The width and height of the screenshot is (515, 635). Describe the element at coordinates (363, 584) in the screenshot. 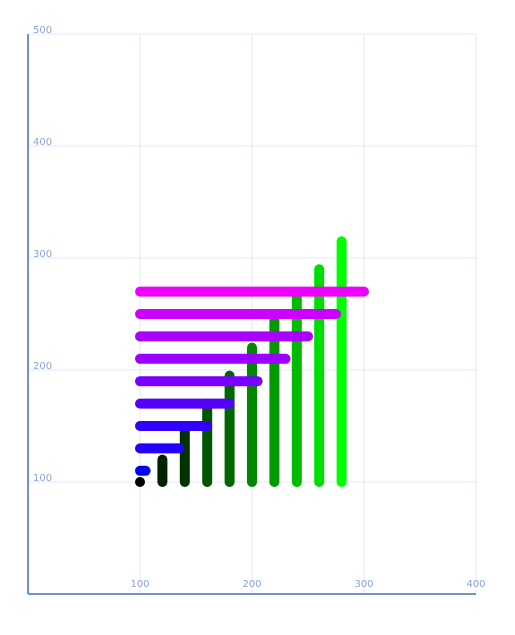

I see `x-tick-label: 300` at that location.